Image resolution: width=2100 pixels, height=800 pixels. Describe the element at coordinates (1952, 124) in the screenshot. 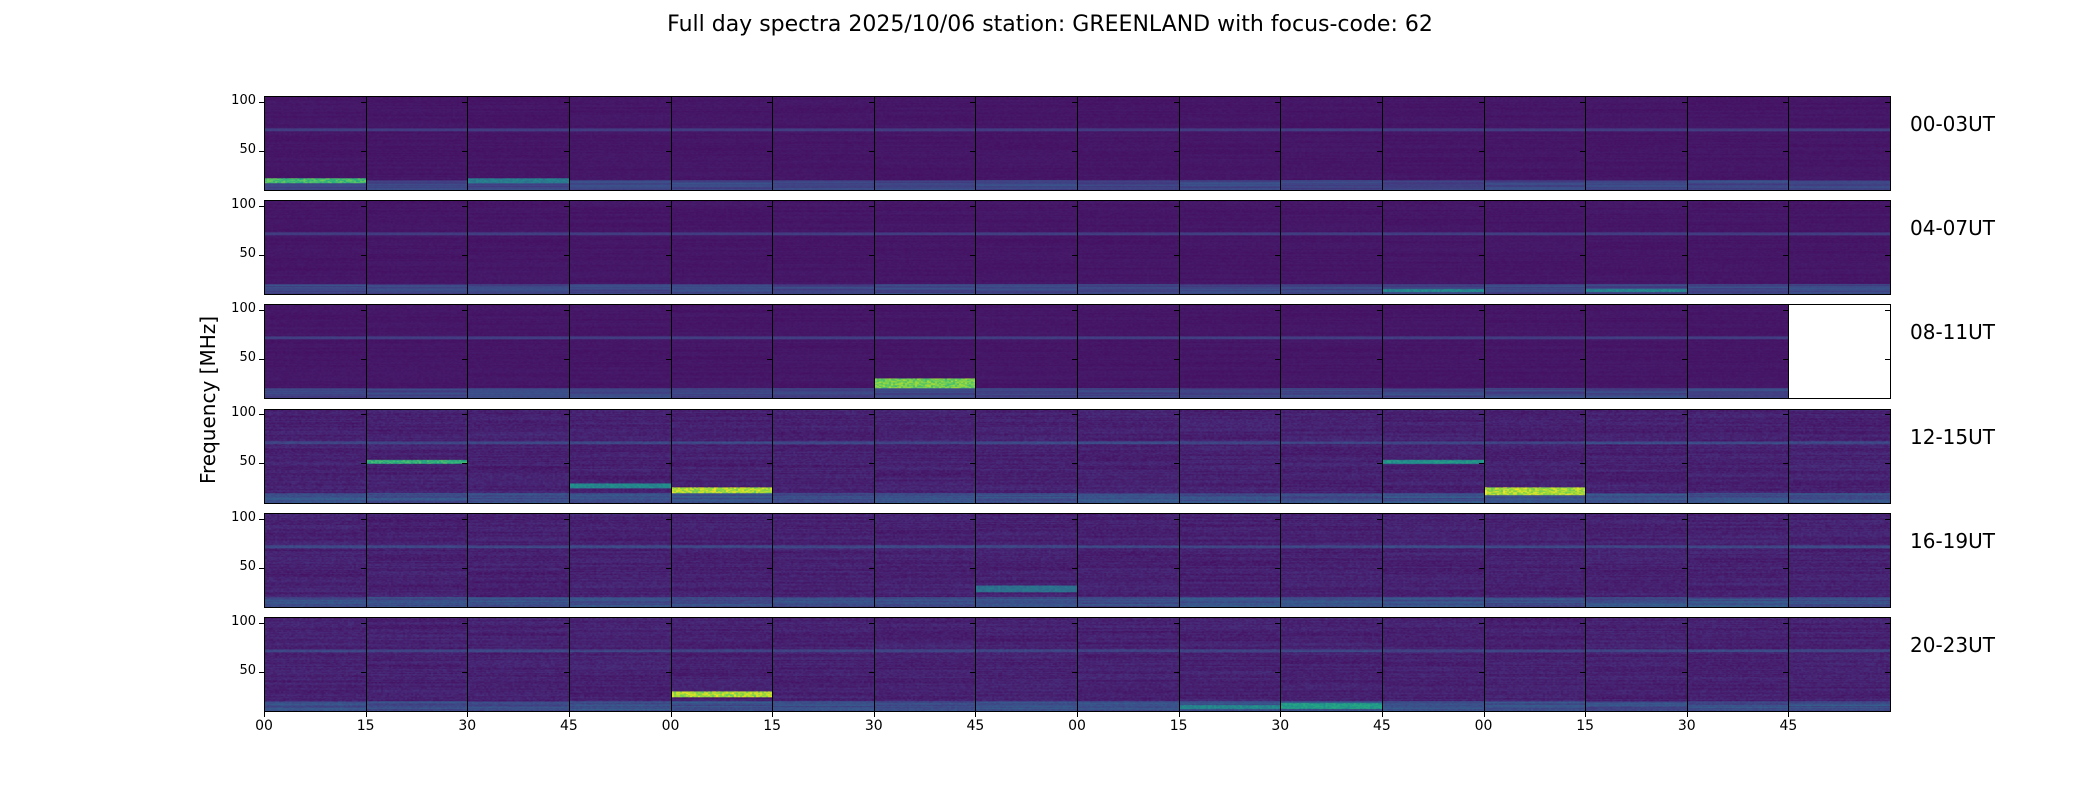

I see `row-time-label: 00-03UT` at that location.